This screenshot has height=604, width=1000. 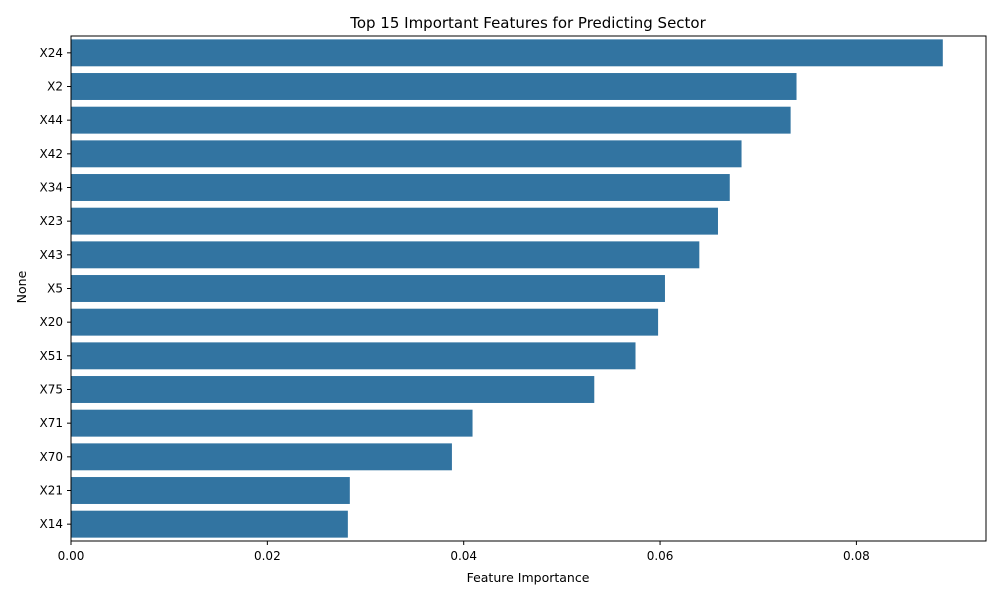 I want to click on y-tick-label: X24, so click(x=52, y=53).